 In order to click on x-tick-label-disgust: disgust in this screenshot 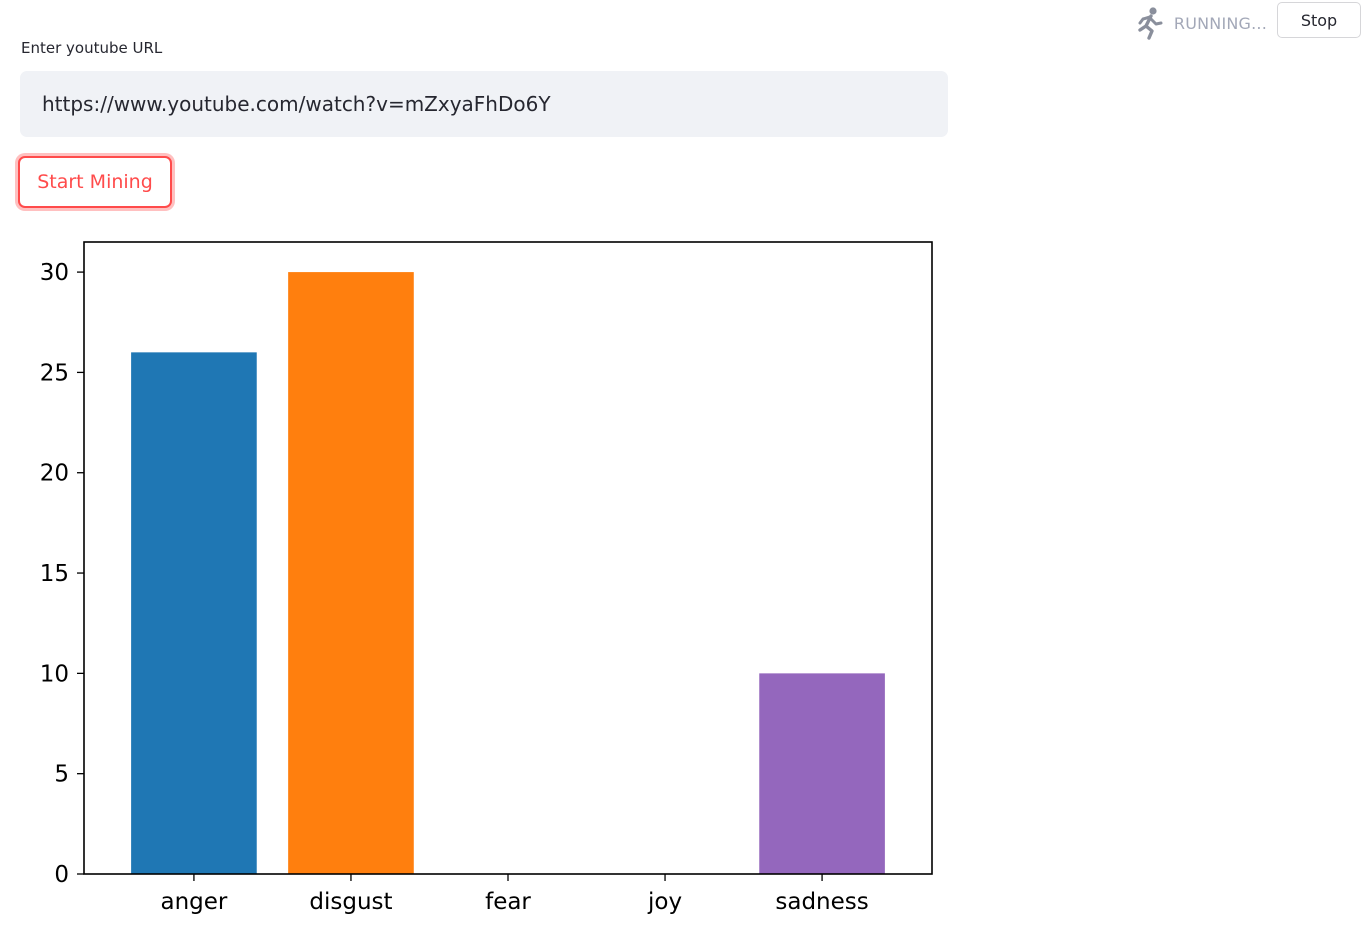, I will do `click(350, 902)`.